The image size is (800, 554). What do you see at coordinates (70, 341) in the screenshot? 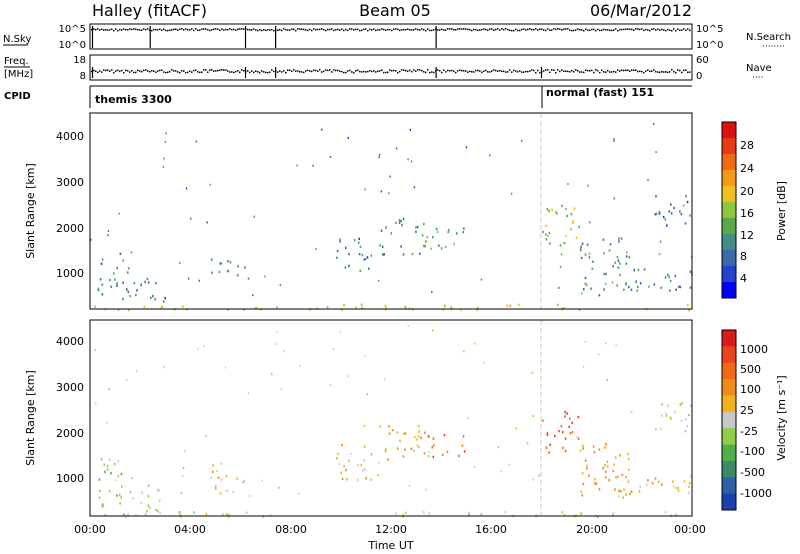
I see `velocity-ytick: 4000` at bounding box center [70, 341].